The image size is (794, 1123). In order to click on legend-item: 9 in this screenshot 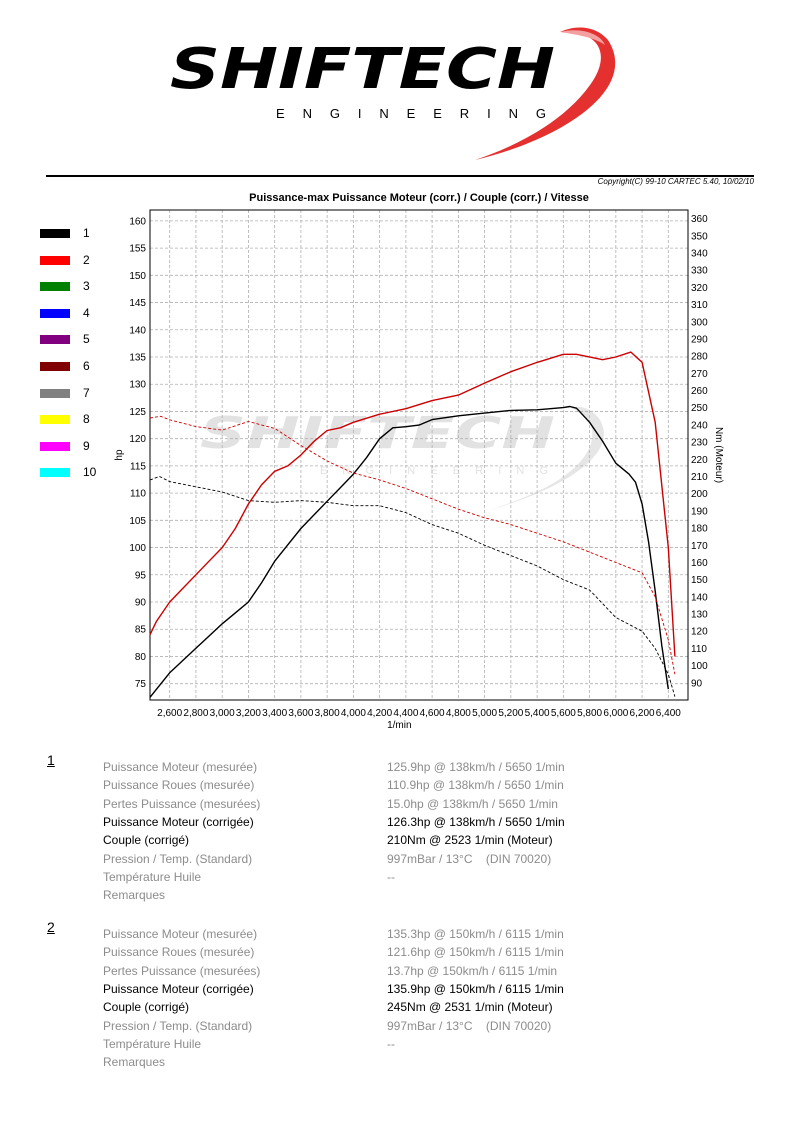, I will do `click(75, 452)`.